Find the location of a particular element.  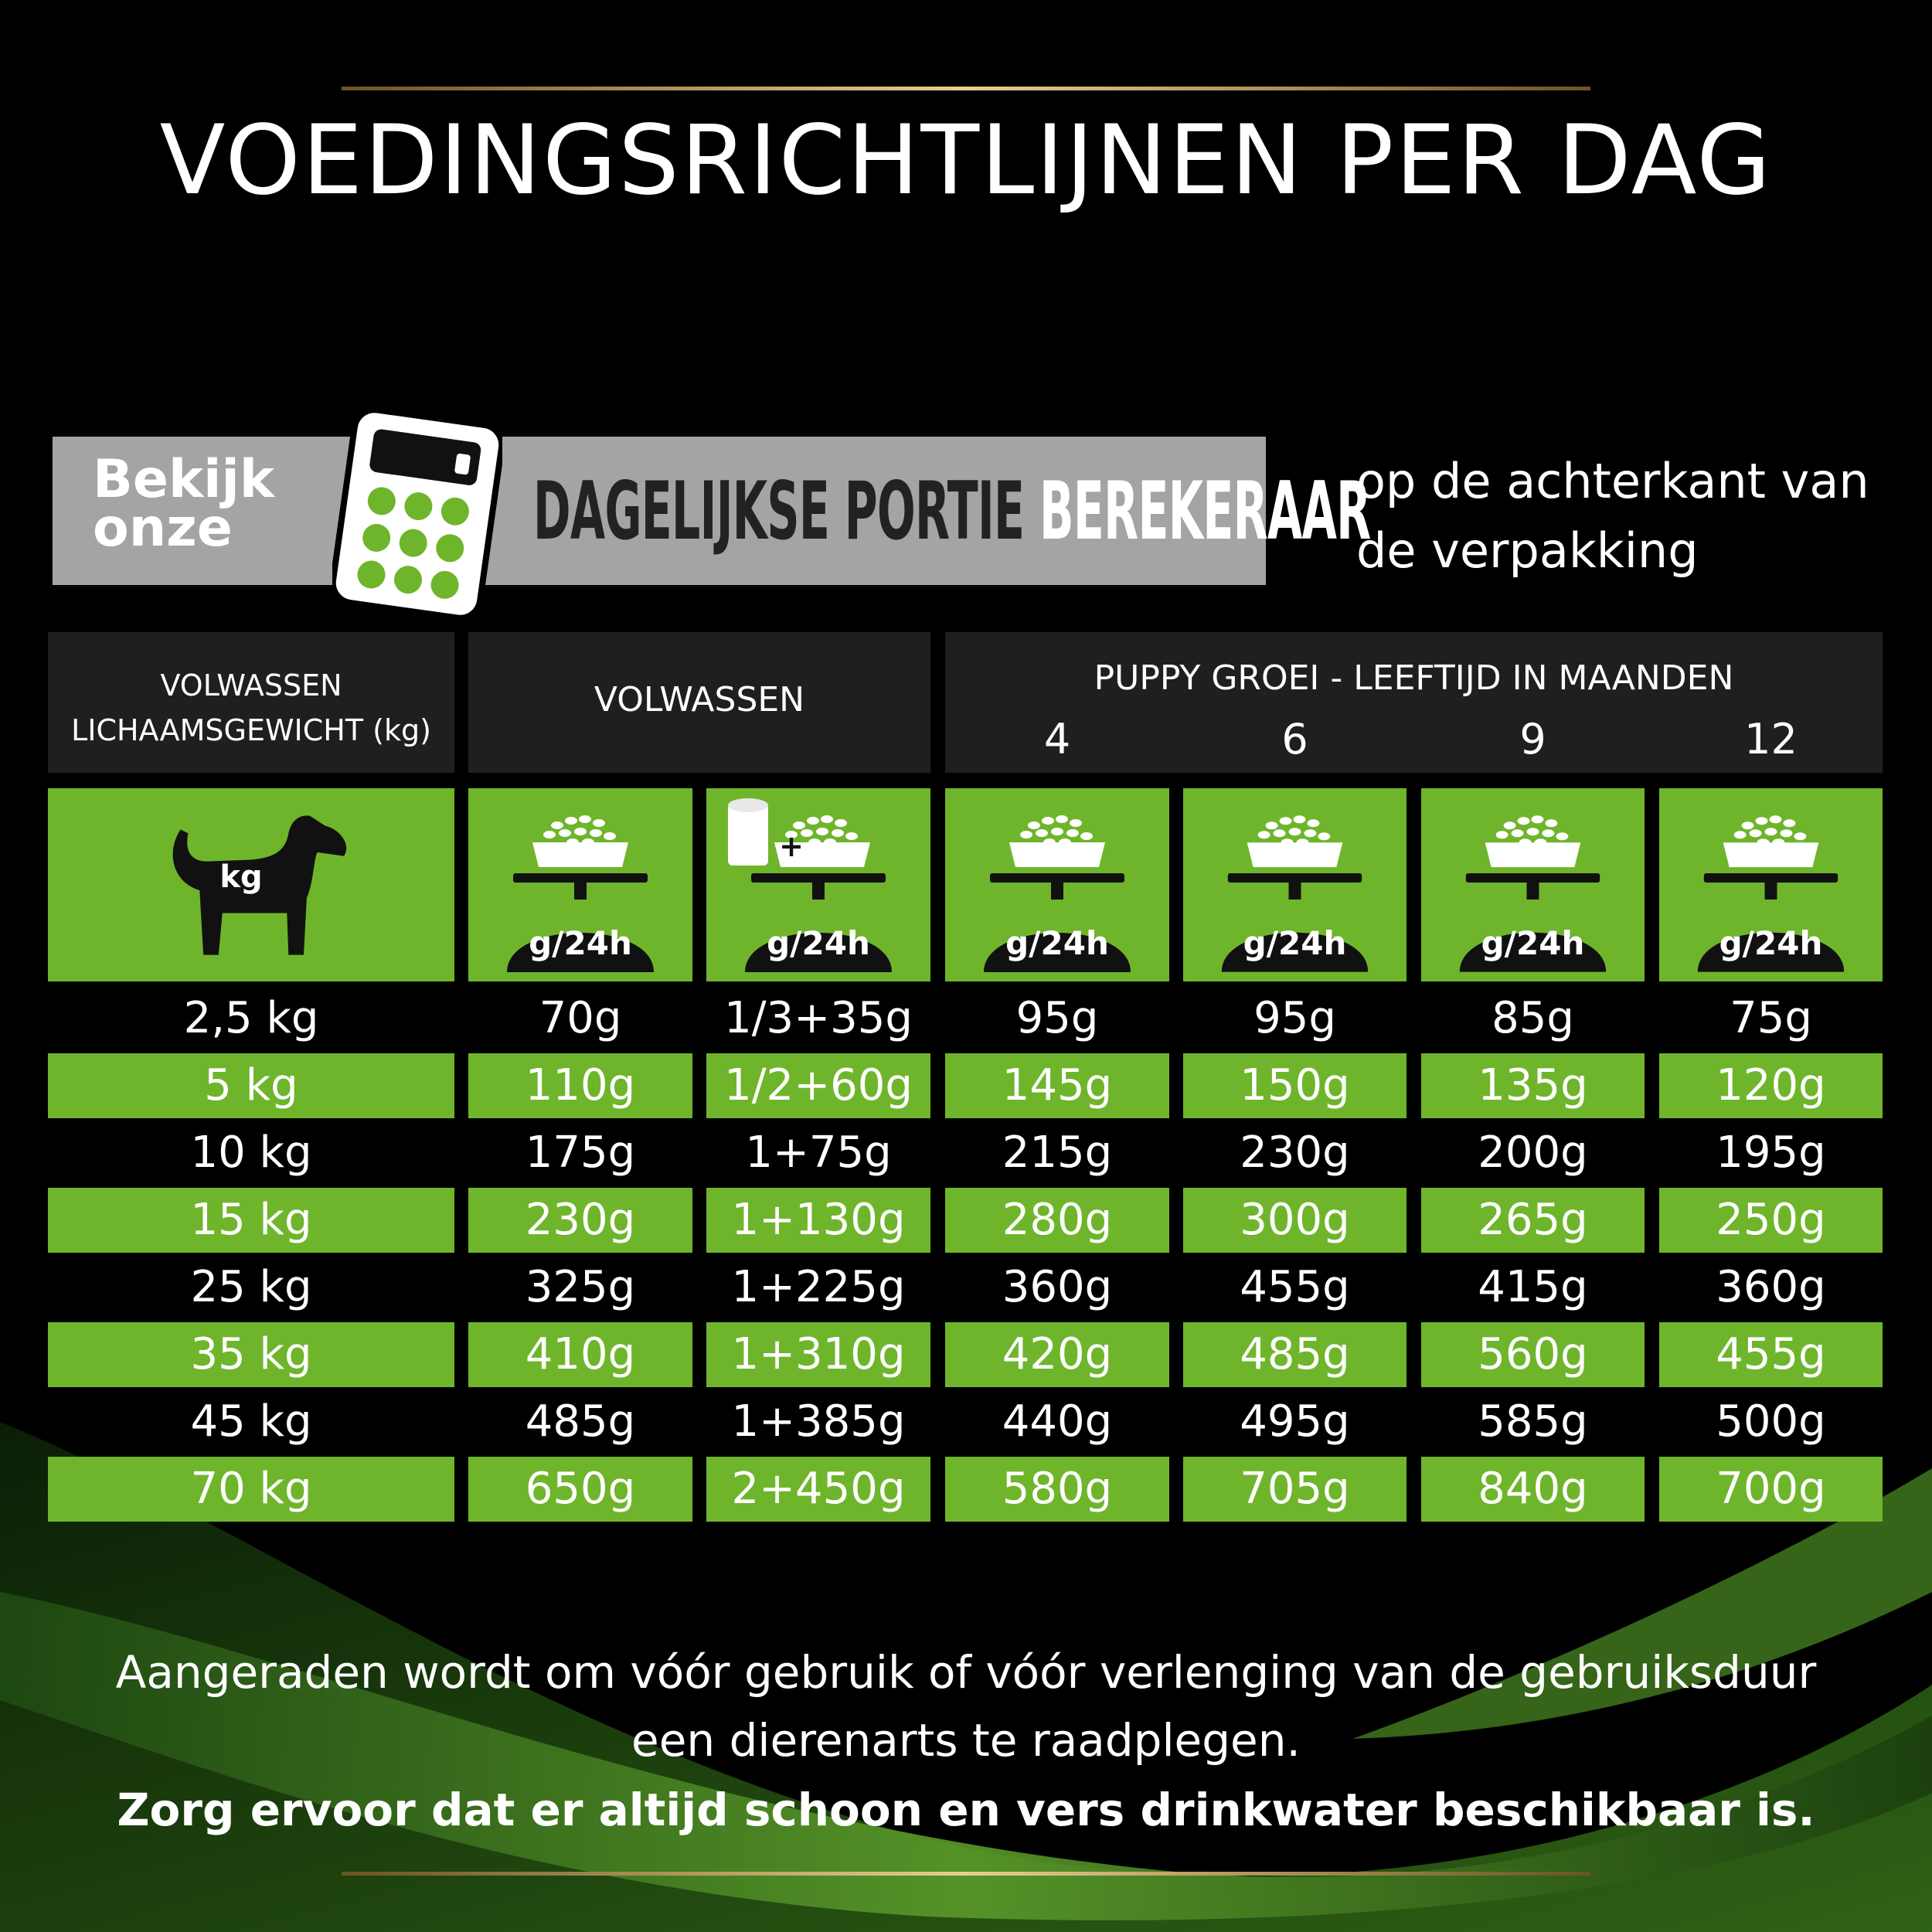

banner-lead-line1: Bekijk is located at coordinates (184, 479).